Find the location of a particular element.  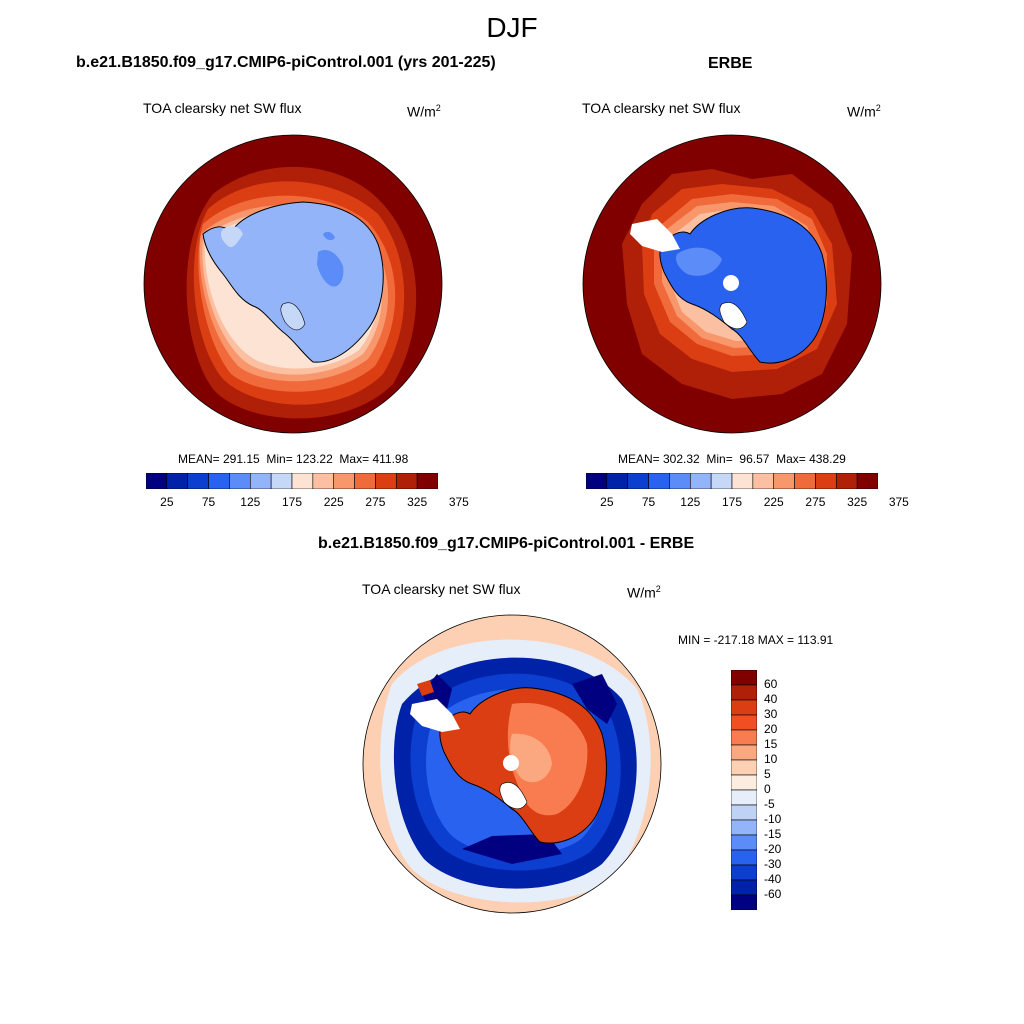

colorbar-tick-label: -30 is located at coordinates (773, 864).